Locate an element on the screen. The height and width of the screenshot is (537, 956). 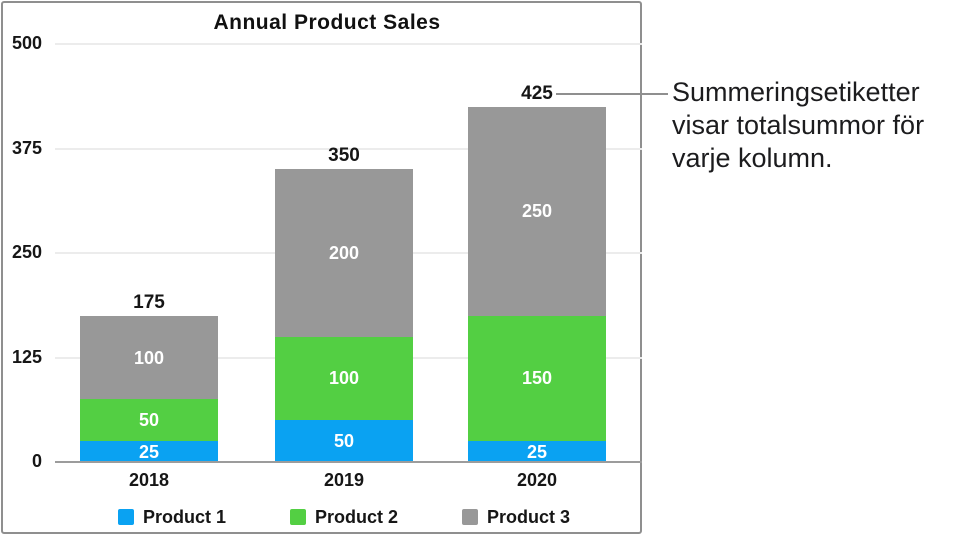
y-tick-label: 250 is located at coordinates (26, 252).